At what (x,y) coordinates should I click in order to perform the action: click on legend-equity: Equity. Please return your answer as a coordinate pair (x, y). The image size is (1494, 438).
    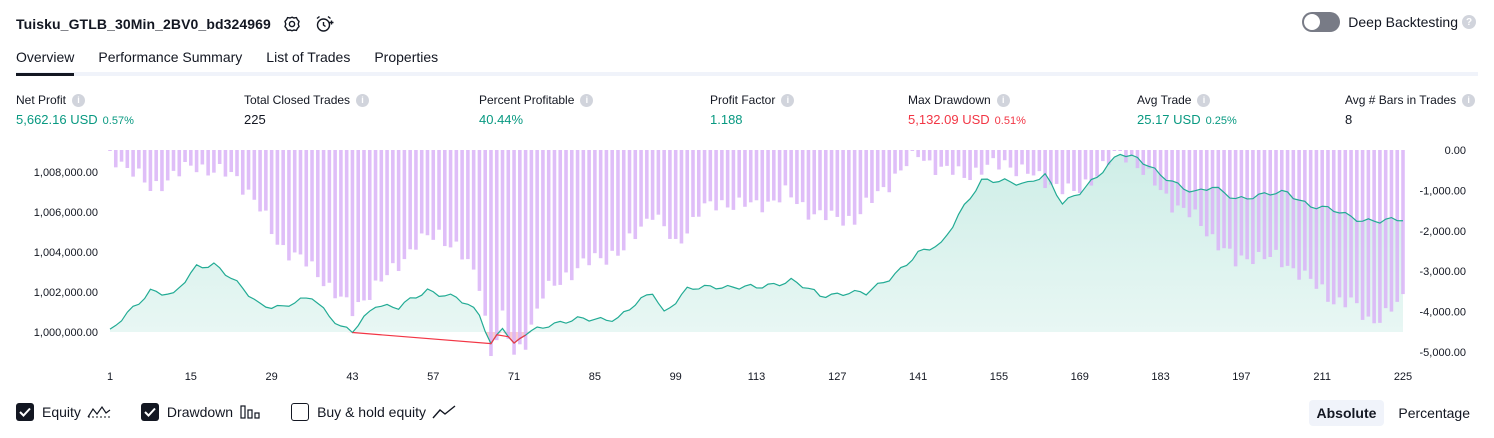
    Looking at the image, I should click on (63, 412).